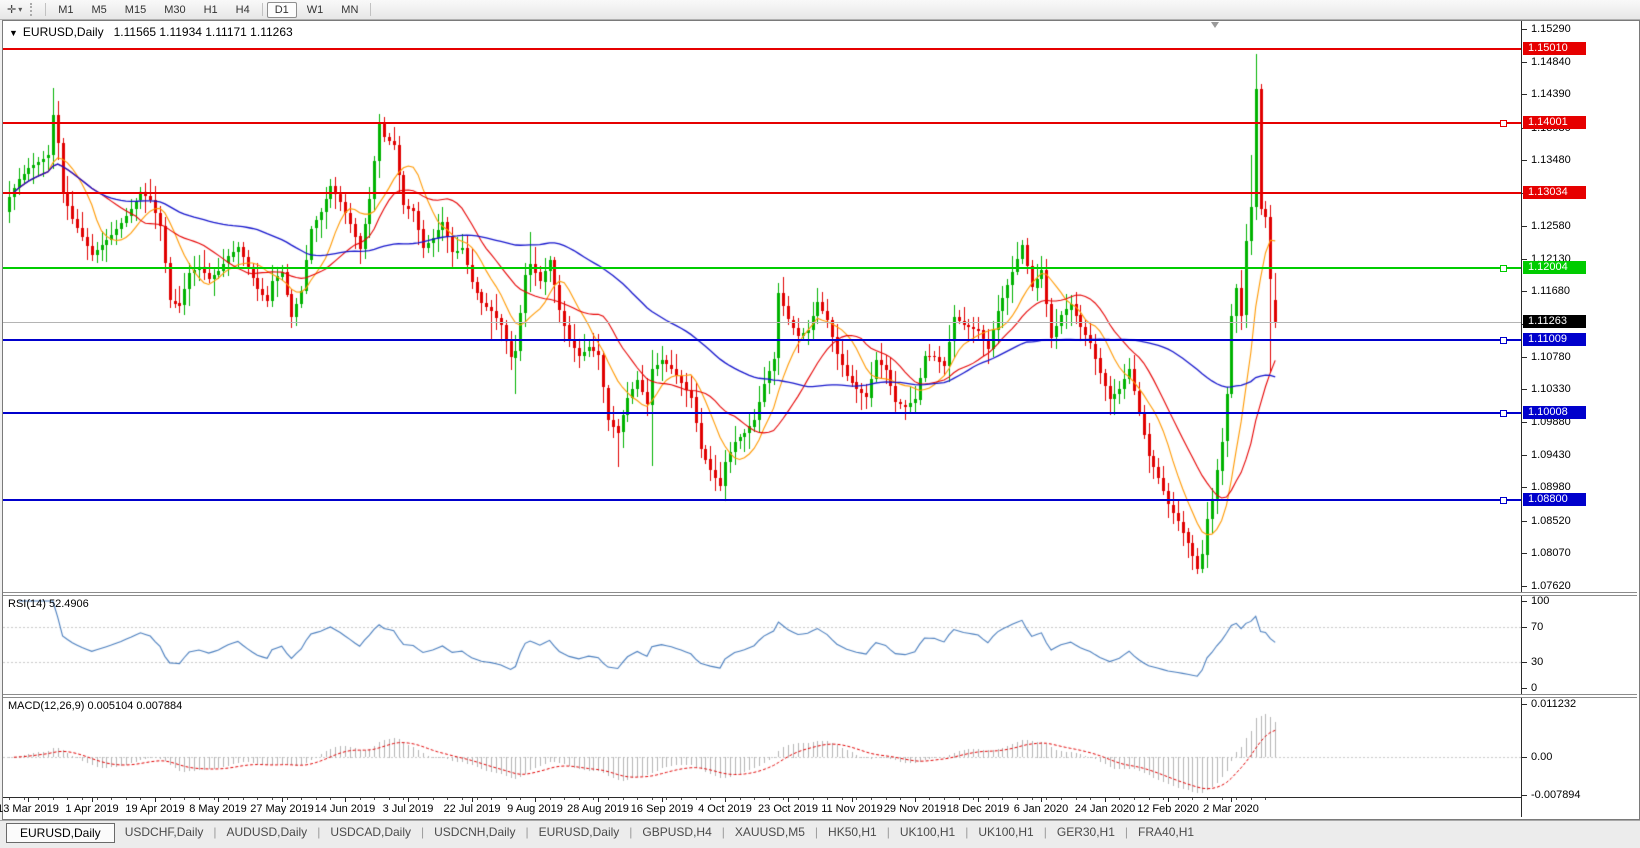  What do you see at coordinates (788, 809) in the screenshot?
I see `date-axis-label: 23 Oct 2019` at bounding box center [788, 809].